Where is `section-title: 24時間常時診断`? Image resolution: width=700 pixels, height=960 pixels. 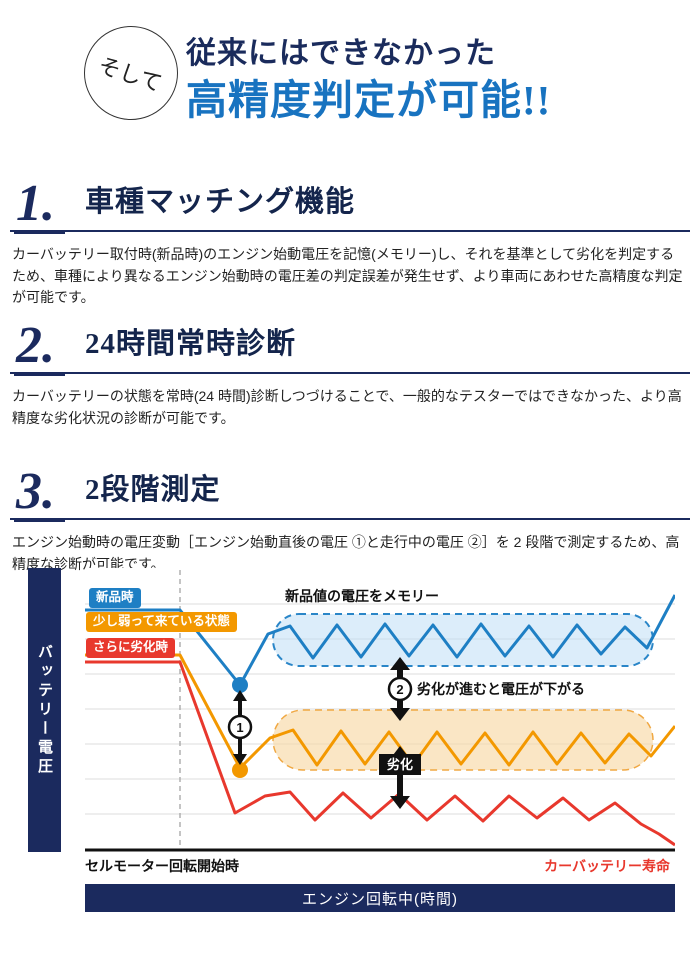 section-title: 24時間常時診断 is located at coordinates (191, 344).